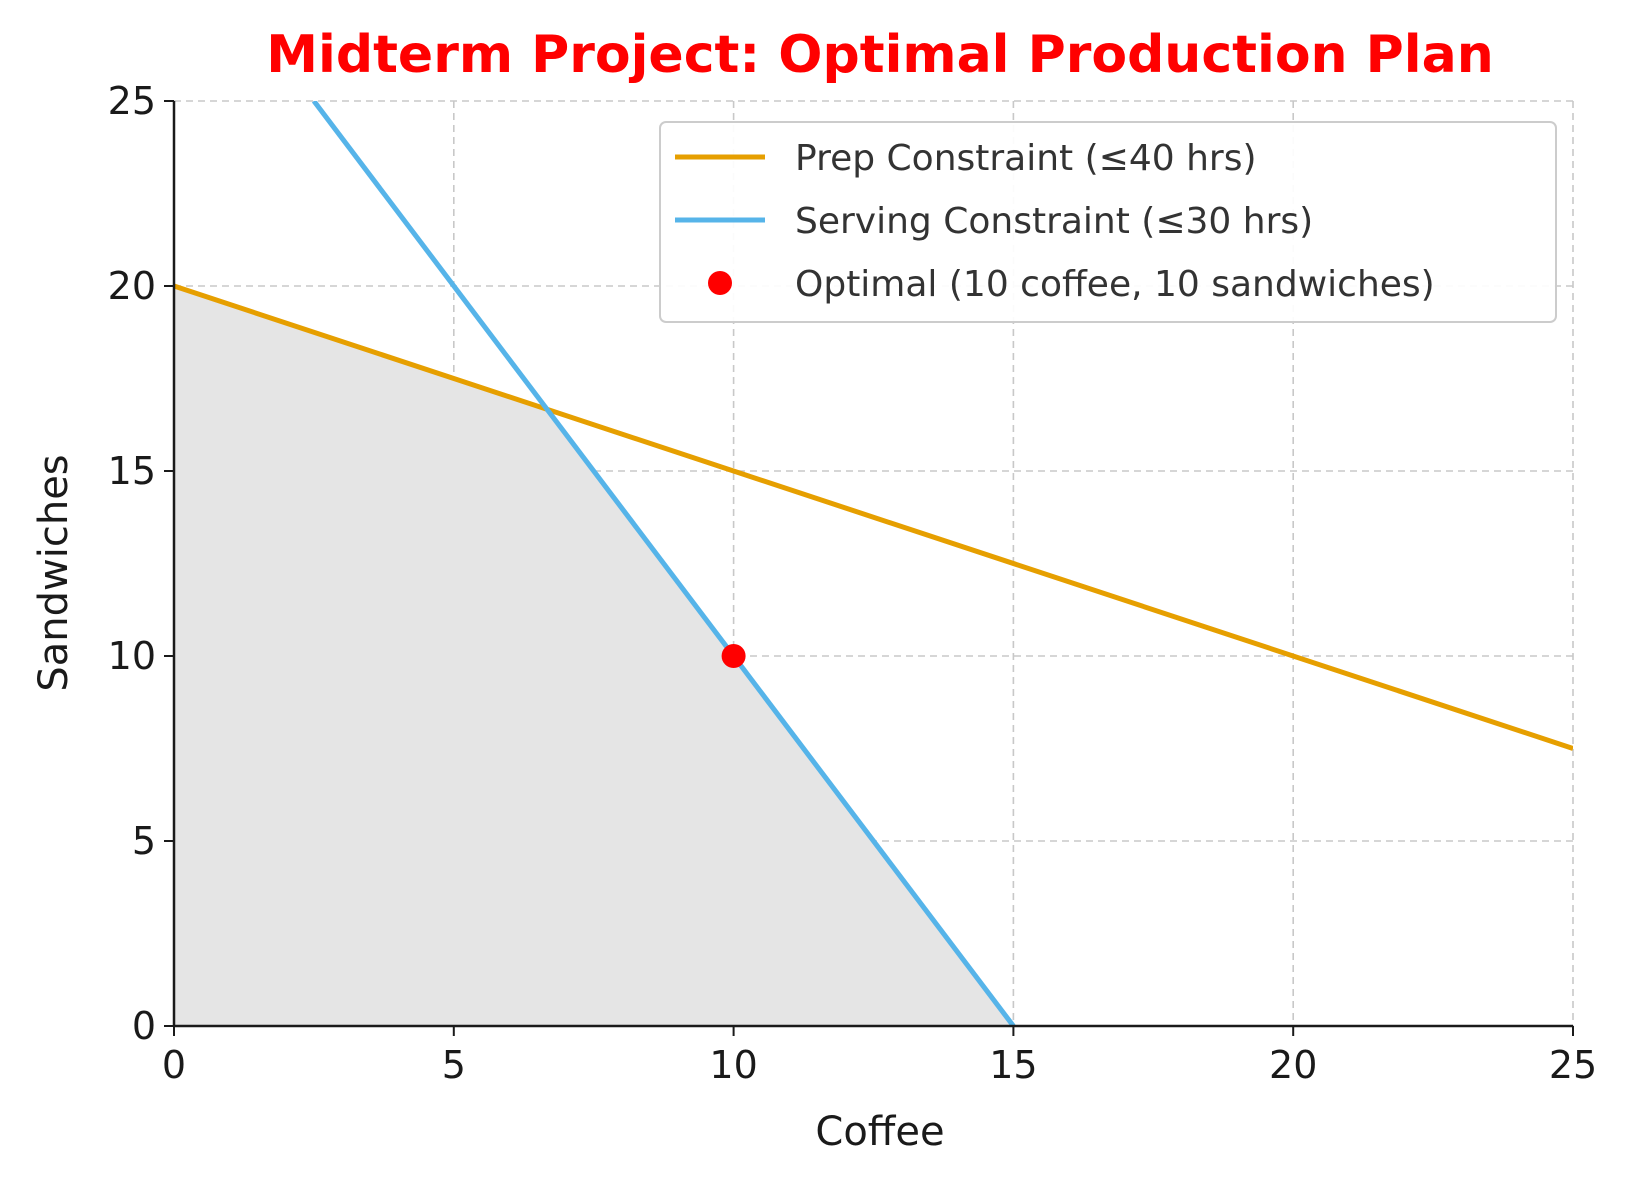  What do you see at coordinates (1013, 1065) in the screenshot?
I see `x-tick-label-15: 15` at bounding box center [1013, 1065].